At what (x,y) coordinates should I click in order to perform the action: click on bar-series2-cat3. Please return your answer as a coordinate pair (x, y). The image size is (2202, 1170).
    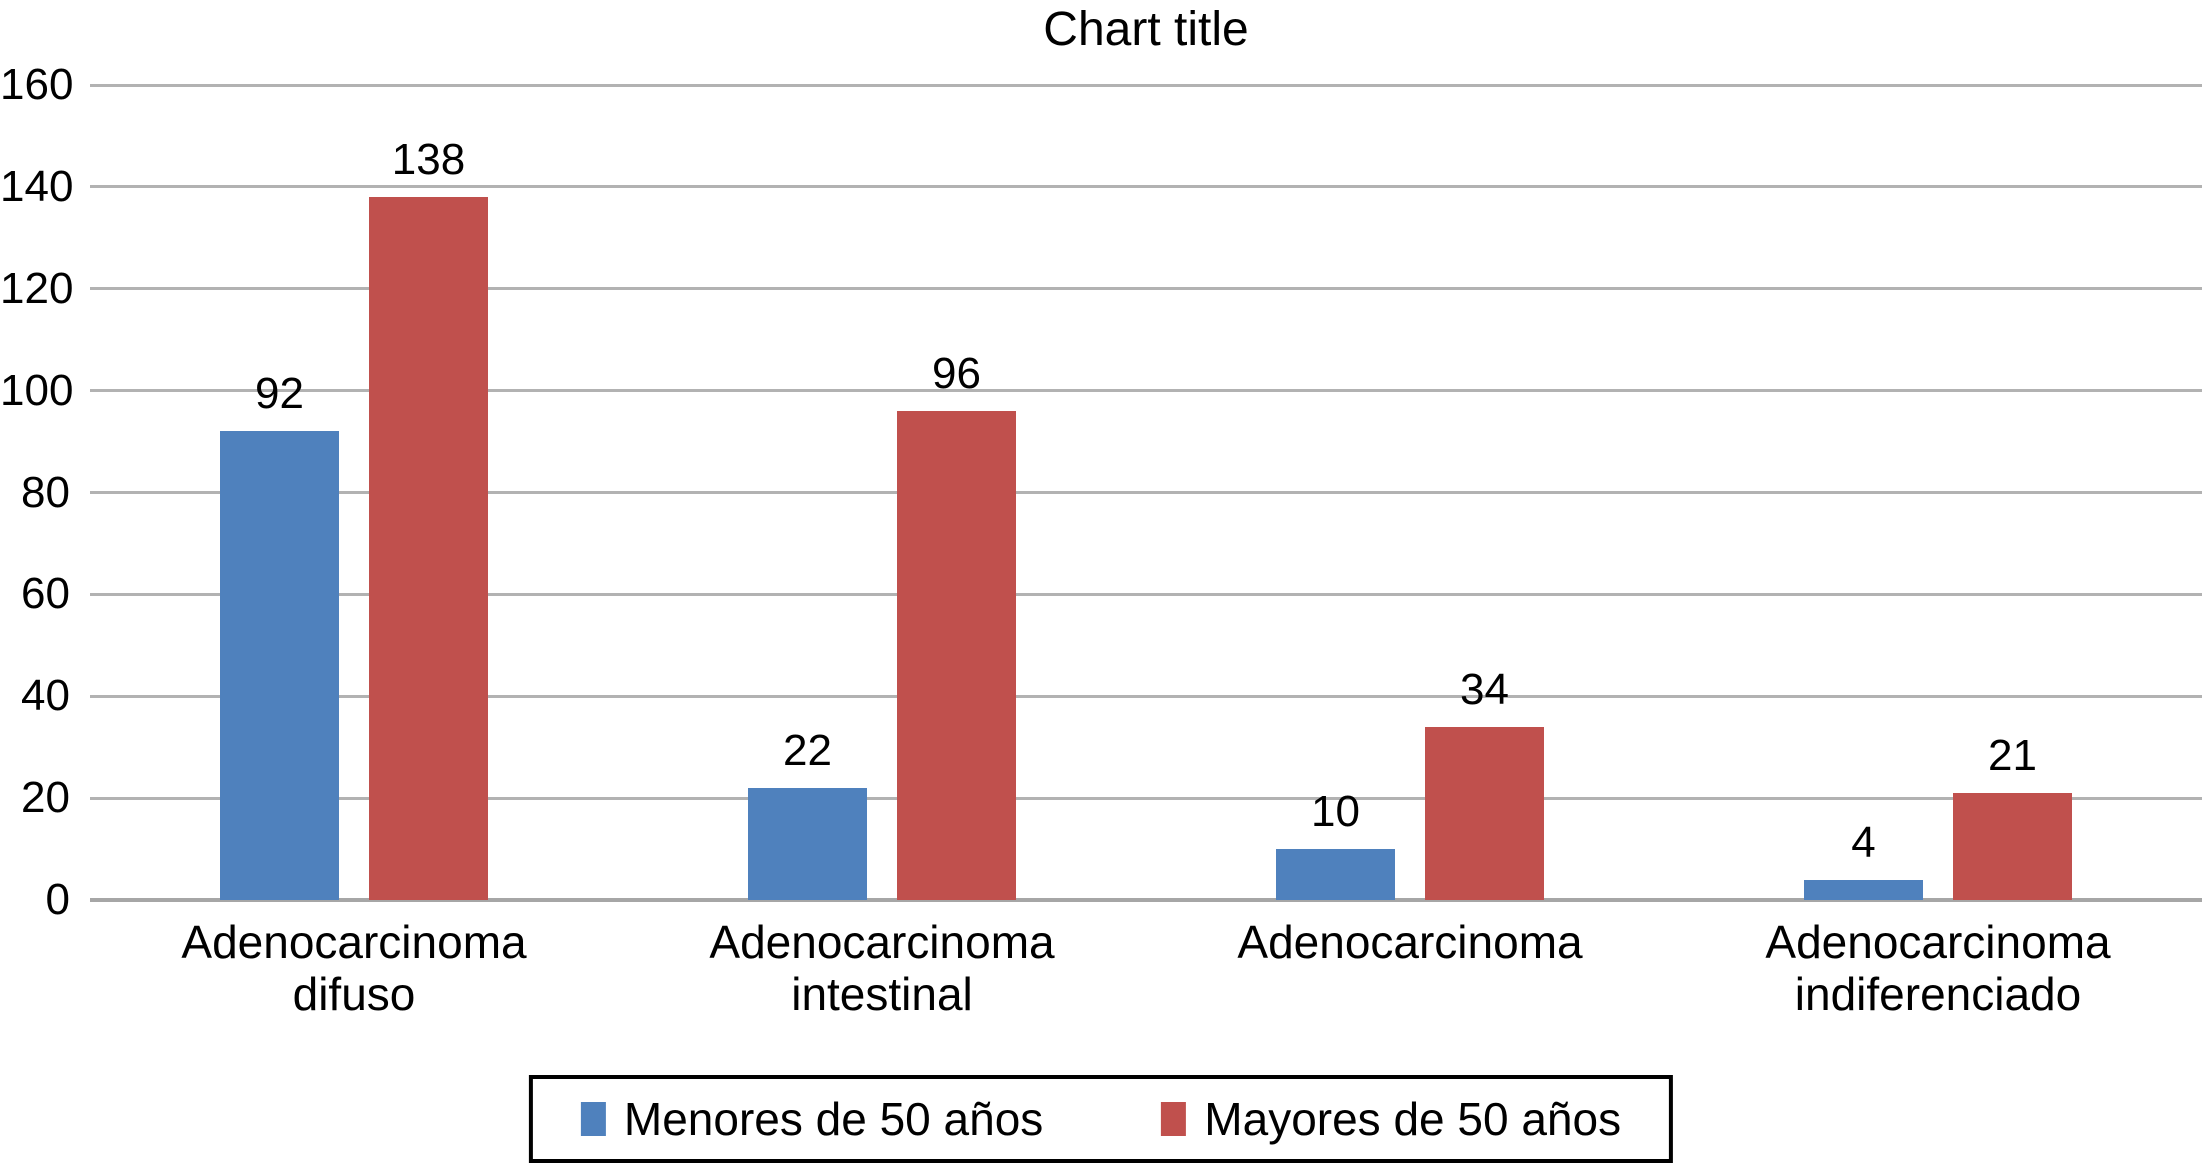
    Looking at the image, I should click on (1484, 813).